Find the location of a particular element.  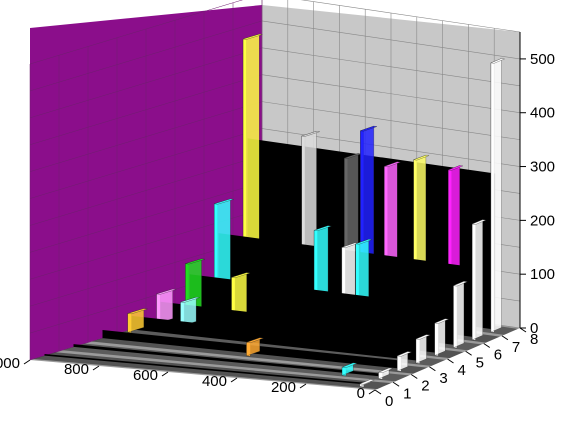

z-tick-label: 100 is located at coordinates (542, 274).